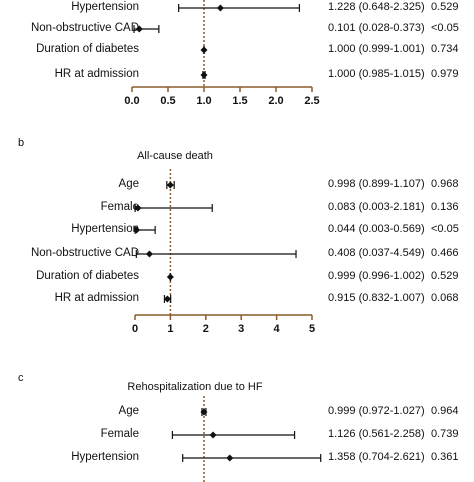  What do you see at coordinates (312, 329) in the screenshot?
I see `x-tick-label: 5` at bounding box center [312, 329].